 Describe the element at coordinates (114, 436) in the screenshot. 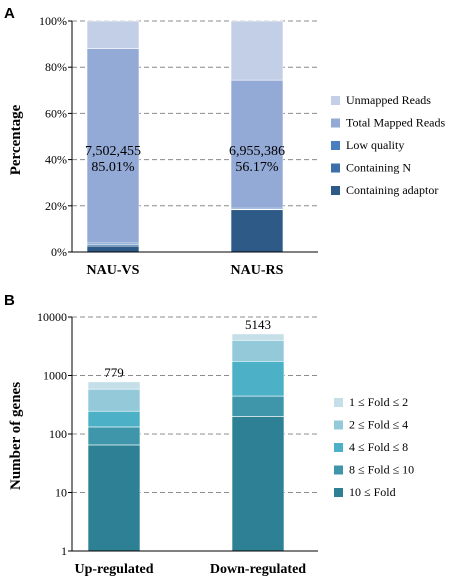

I see `bar-segment-8-fold-10-up-regulated` at that location.